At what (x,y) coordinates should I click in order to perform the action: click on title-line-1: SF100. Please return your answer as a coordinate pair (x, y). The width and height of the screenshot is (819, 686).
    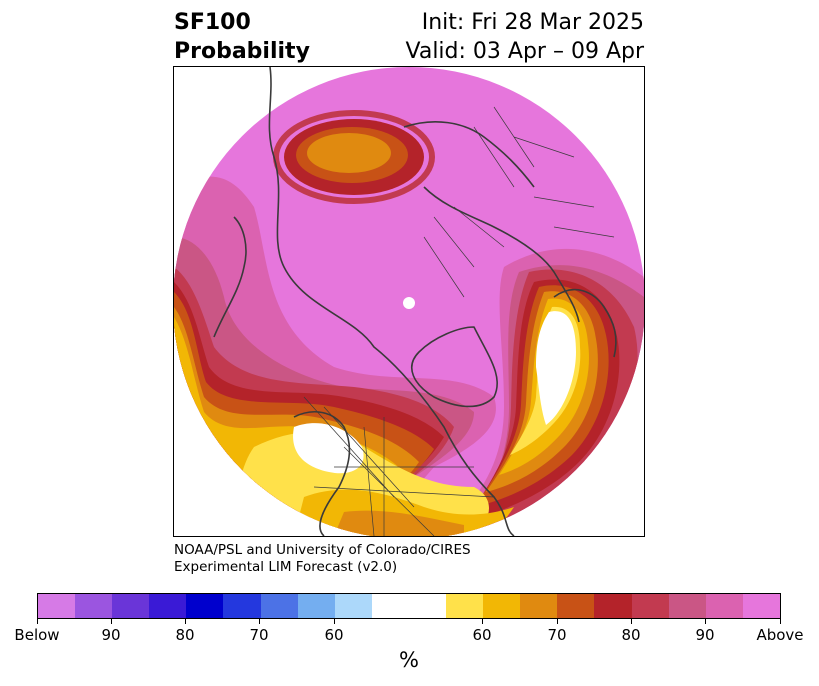
    Looking at the image, I should click on (212, 22).